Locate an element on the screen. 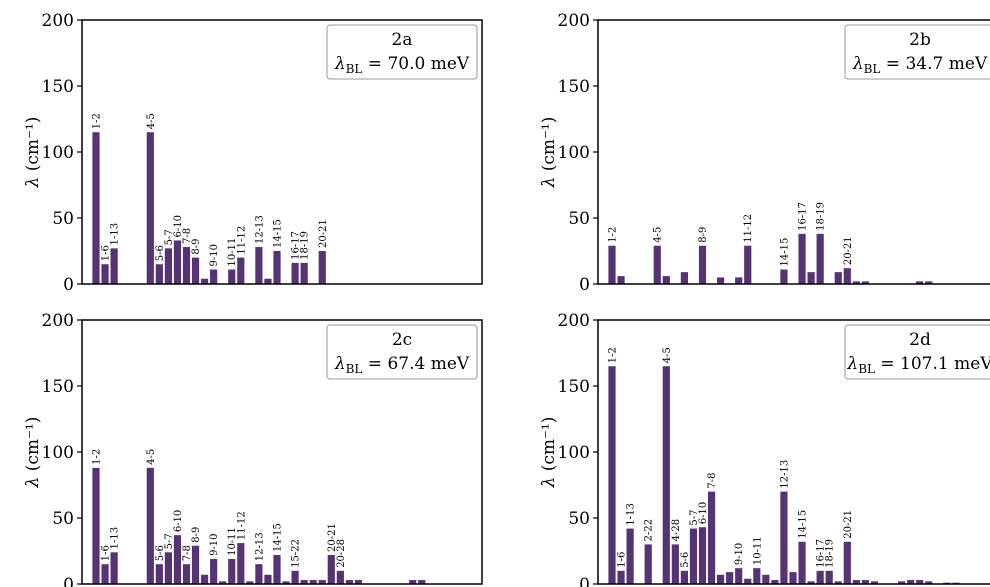 This screenshot has width=990, height=587. bar-label-2d-9: 7-8 is located at coordinates (712, 480).